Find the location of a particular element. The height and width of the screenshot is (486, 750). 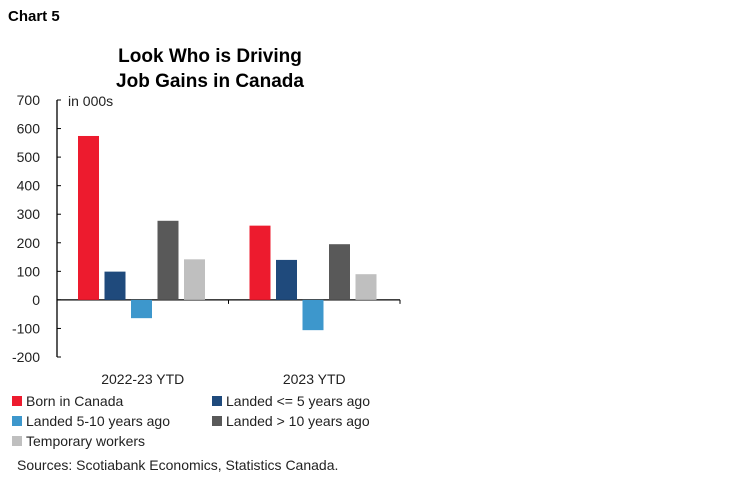

legend-label: Landed 5-10 years ago is located at coordinates (98, 421).